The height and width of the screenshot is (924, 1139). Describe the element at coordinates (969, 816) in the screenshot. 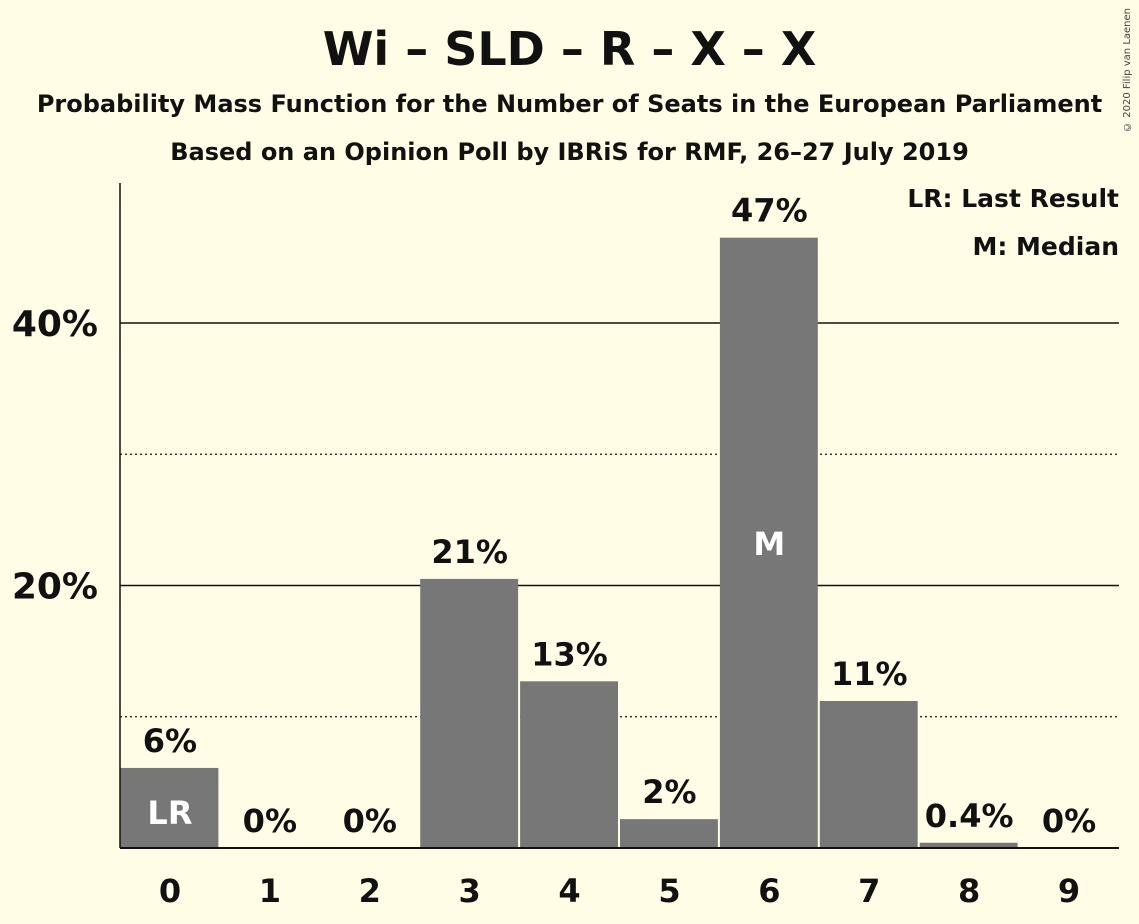

I see `data-label: 0.4%` at that location.